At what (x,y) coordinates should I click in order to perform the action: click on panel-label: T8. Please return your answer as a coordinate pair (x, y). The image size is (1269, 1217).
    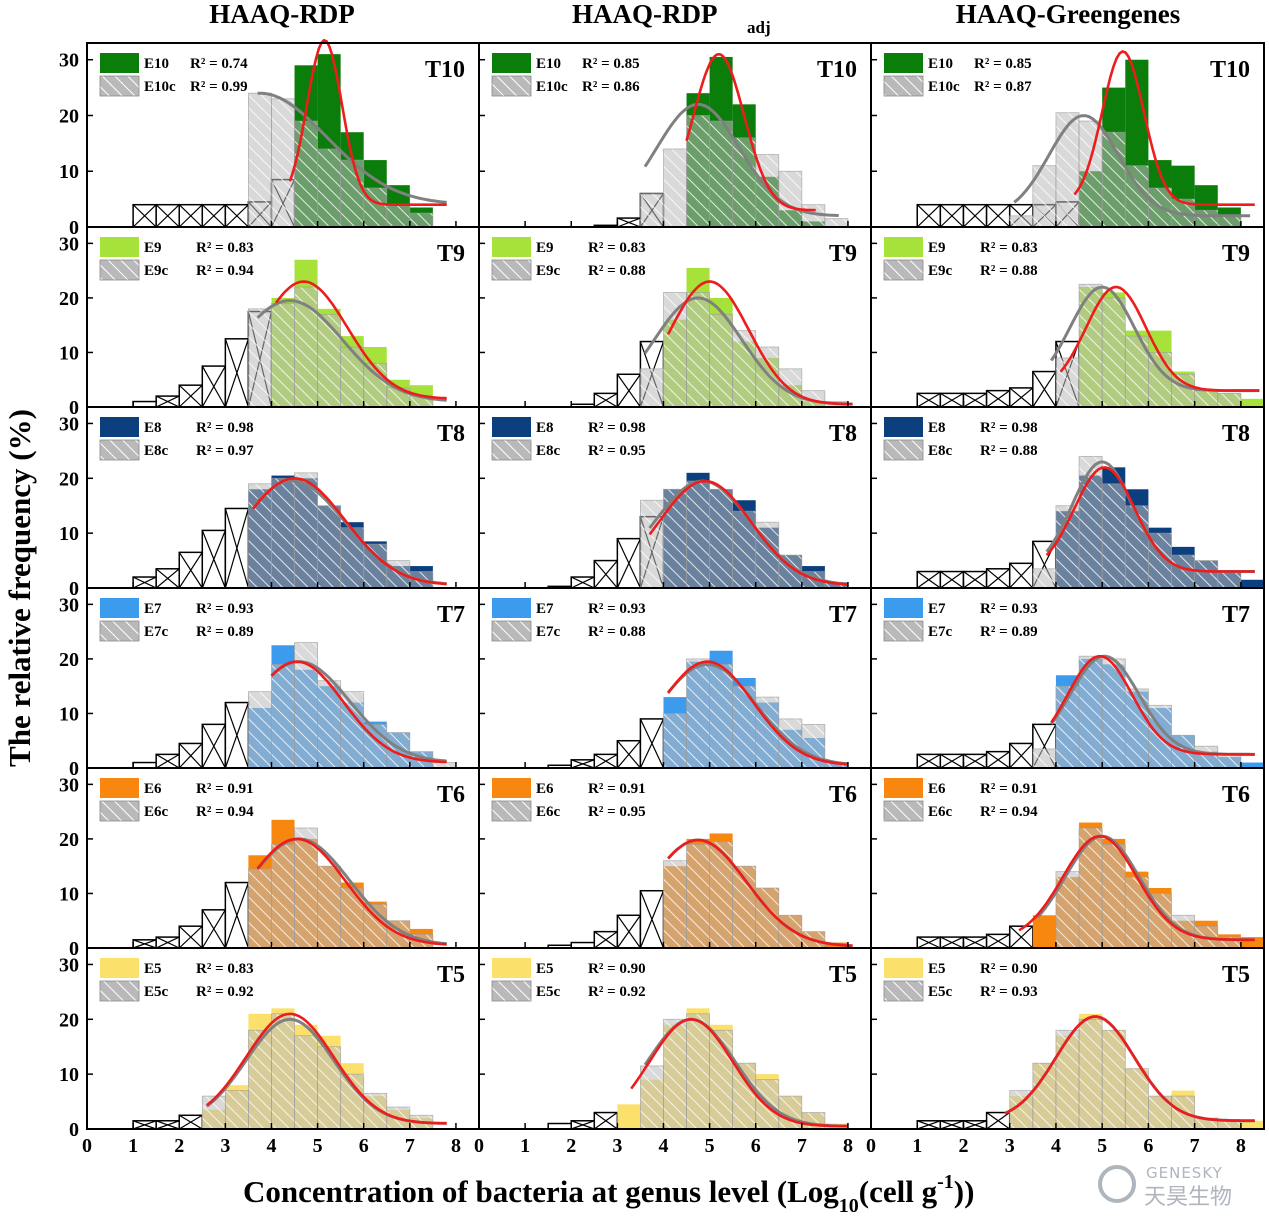
    Looking at the image, I should click on (1236, 434).